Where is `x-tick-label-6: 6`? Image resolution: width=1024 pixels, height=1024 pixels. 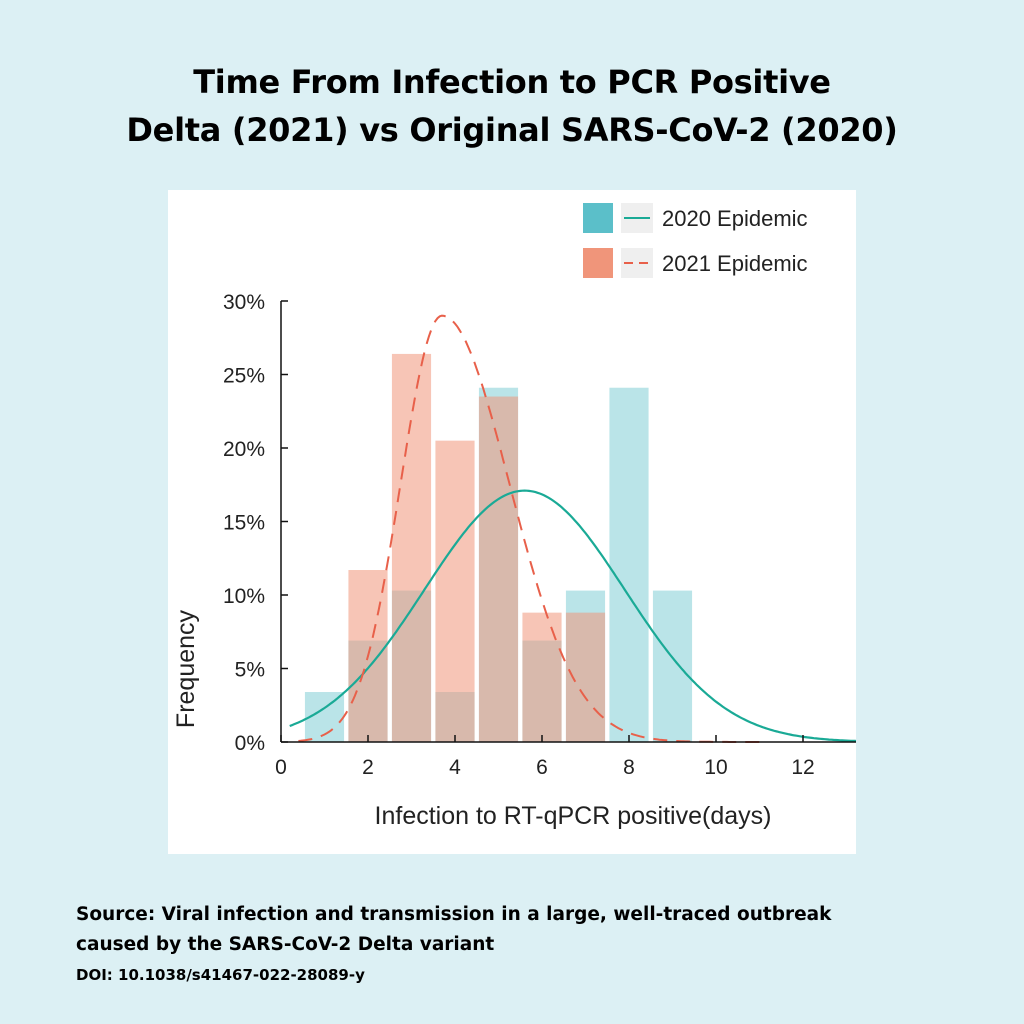 x-tick-label-6: 6 is located at coordinates (542, 767).